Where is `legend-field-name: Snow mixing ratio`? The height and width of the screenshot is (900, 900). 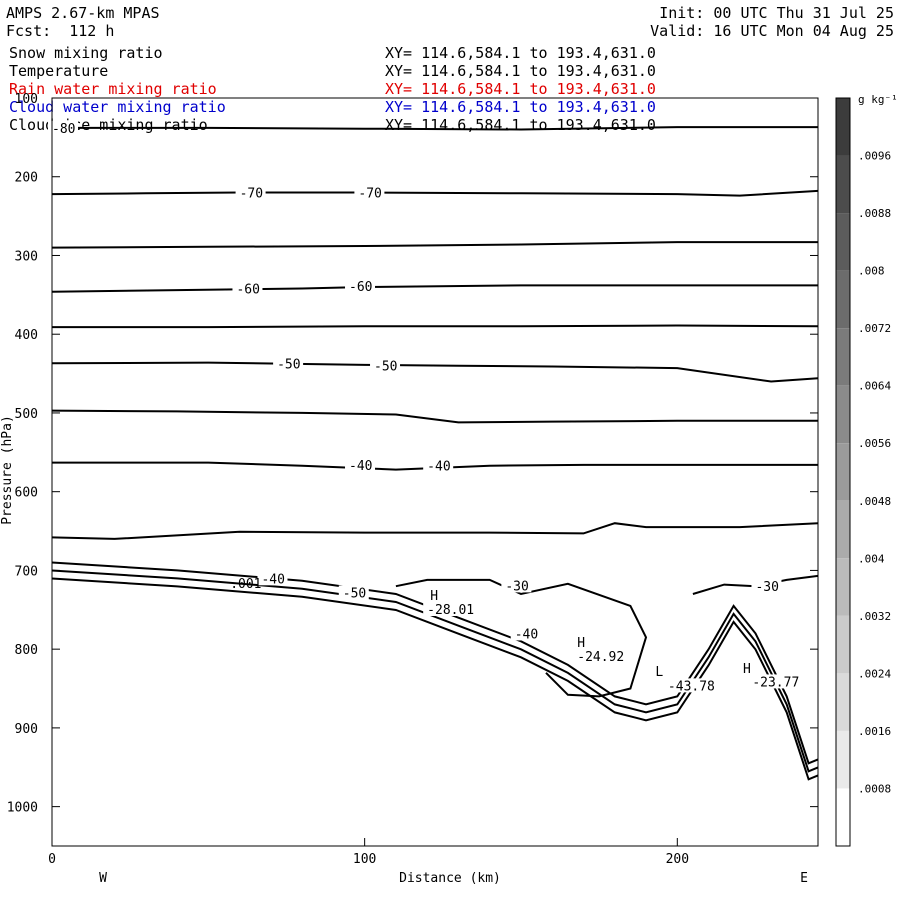 legend-field-name: Snow mixing ratio is located at coordinates (86, 53).